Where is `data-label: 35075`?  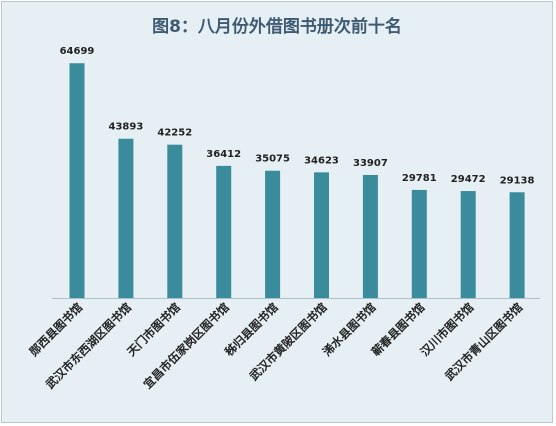
data-label: 35075 is located at coordinates (272, 159).